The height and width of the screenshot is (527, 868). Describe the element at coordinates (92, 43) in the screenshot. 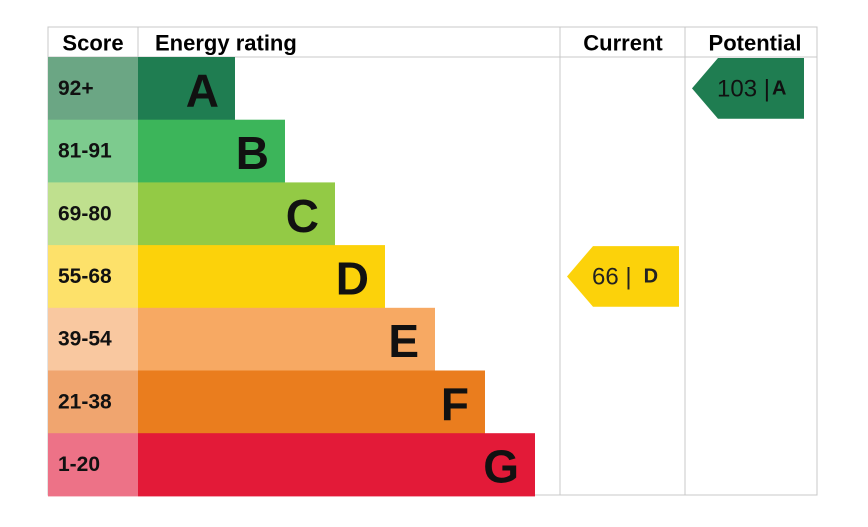

I see `header-score: Score` at that location.